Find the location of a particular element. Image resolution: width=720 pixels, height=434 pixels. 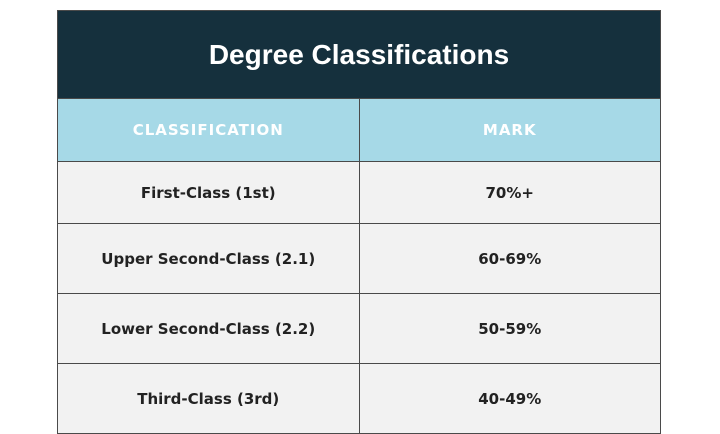

table-row: Third-Class (3rd) 40-49% is located at coordinates (359, 398).